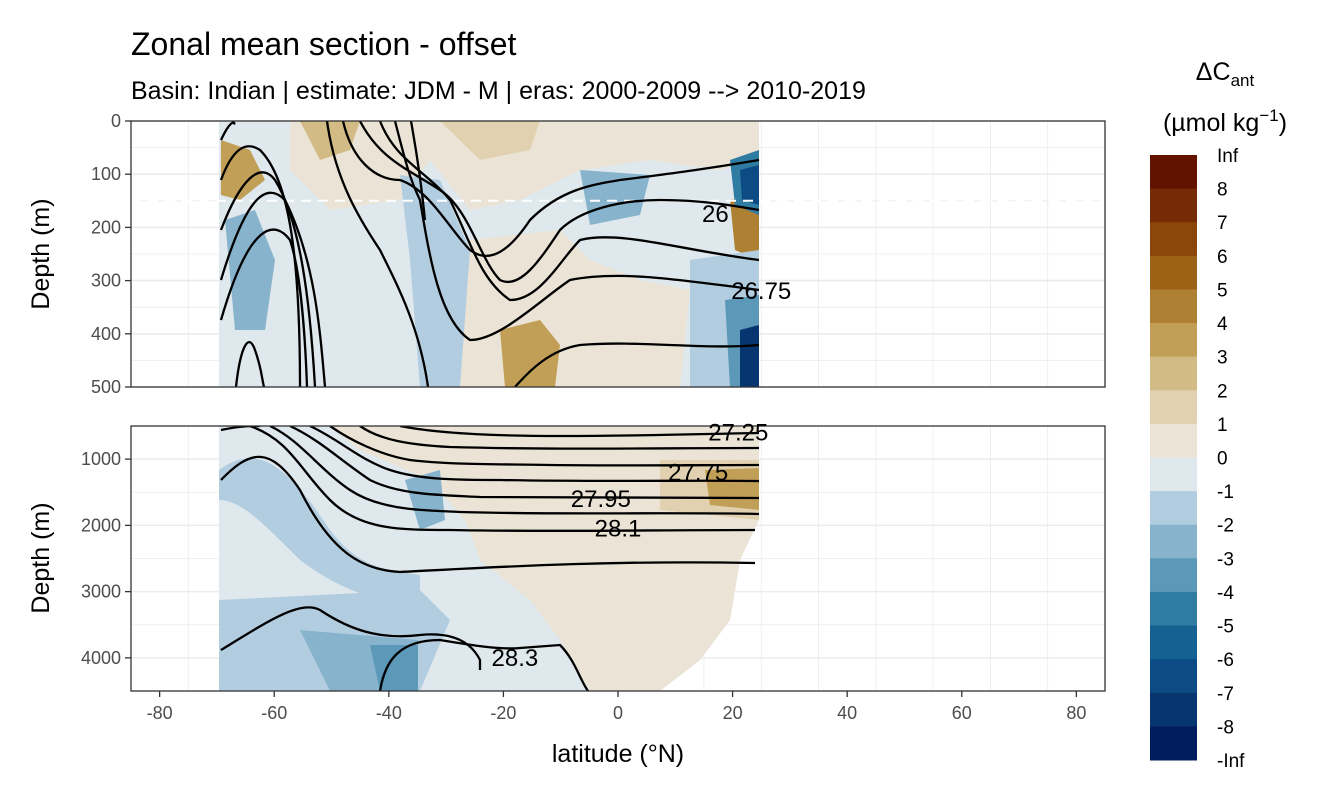 The image size is (1344, 806). I want to click on legend-break-label: -4, so click(1225, 593).